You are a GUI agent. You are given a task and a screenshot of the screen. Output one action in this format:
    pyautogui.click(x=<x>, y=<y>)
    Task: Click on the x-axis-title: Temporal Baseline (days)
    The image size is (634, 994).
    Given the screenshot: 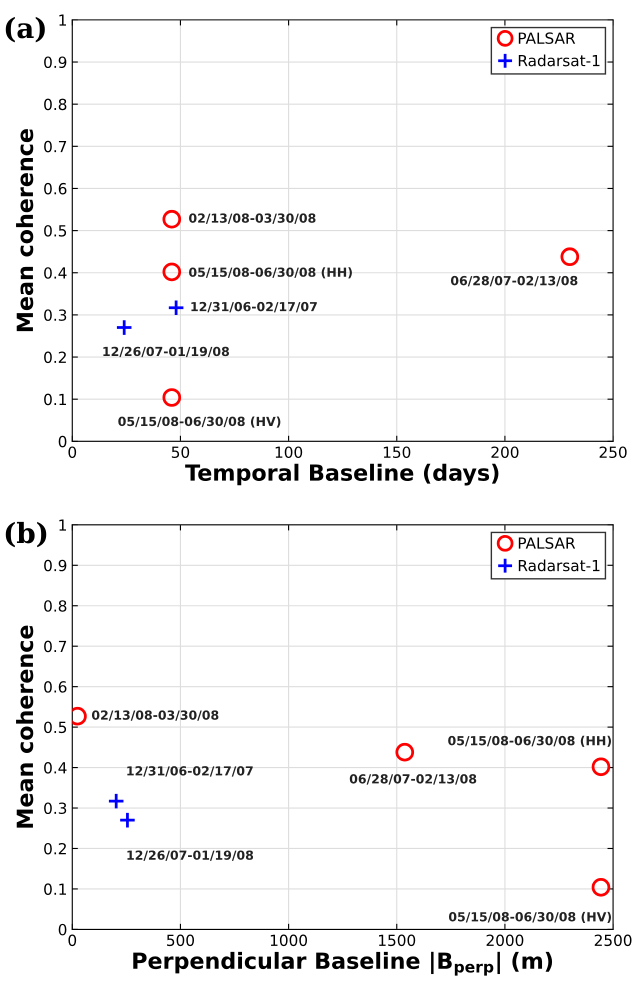 What is the action you would take?
    pyautogui.click(x=341, y=475)
    